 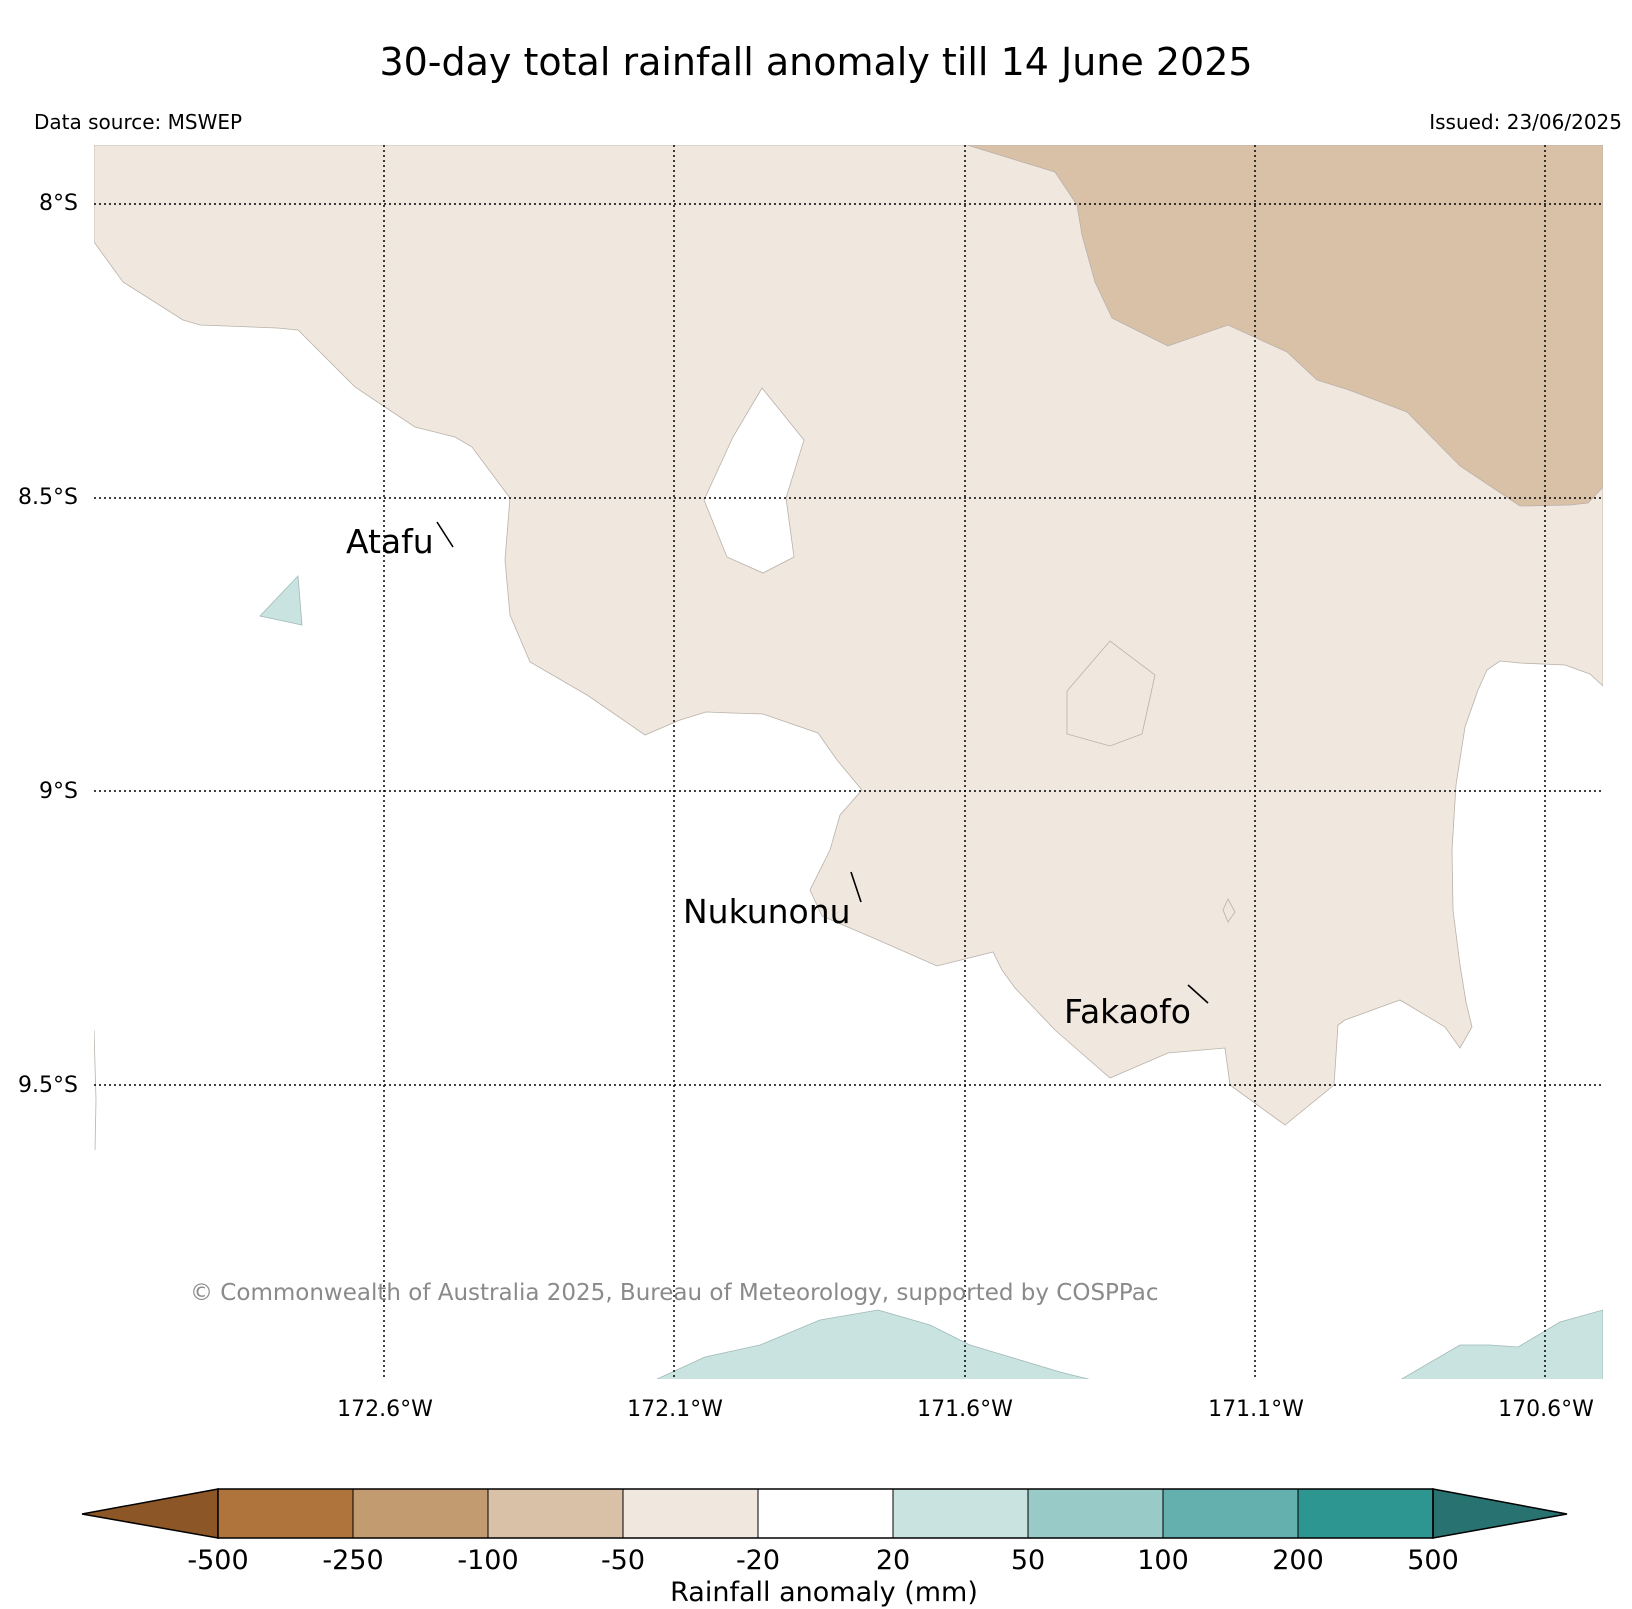 I want to click on place-label-atafu: Atafu, so click(x=390, y=541).